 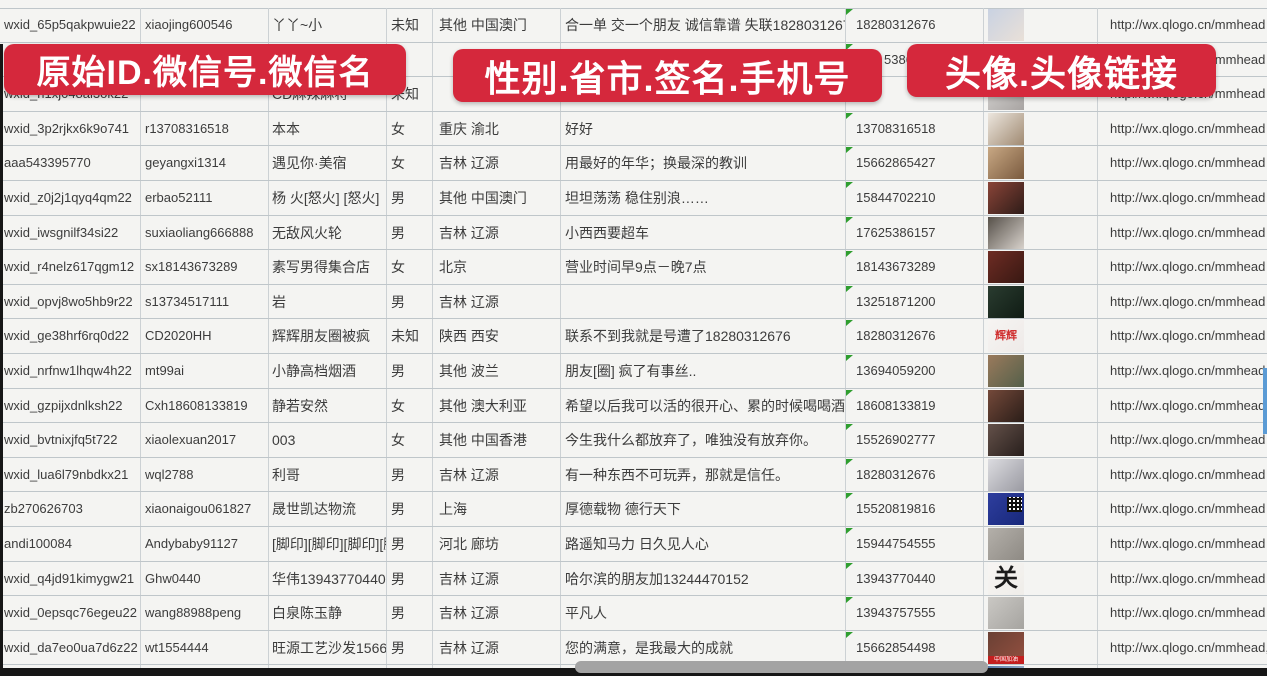 What do you see at coordinates (198, 509) in the screenshot?
I see `cell-account: xiaonaigou061827` at bounding box center [198, 509].